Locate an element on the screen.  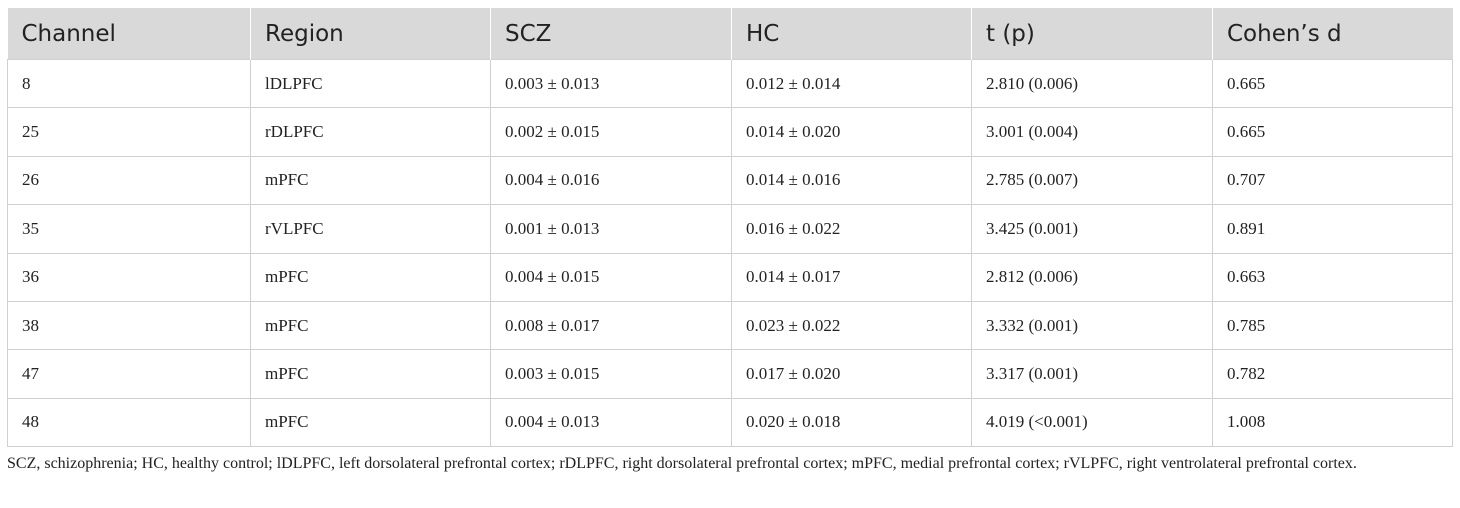
table-cell: 0.004 ± 0.016 is located at coordinates (611, 180).